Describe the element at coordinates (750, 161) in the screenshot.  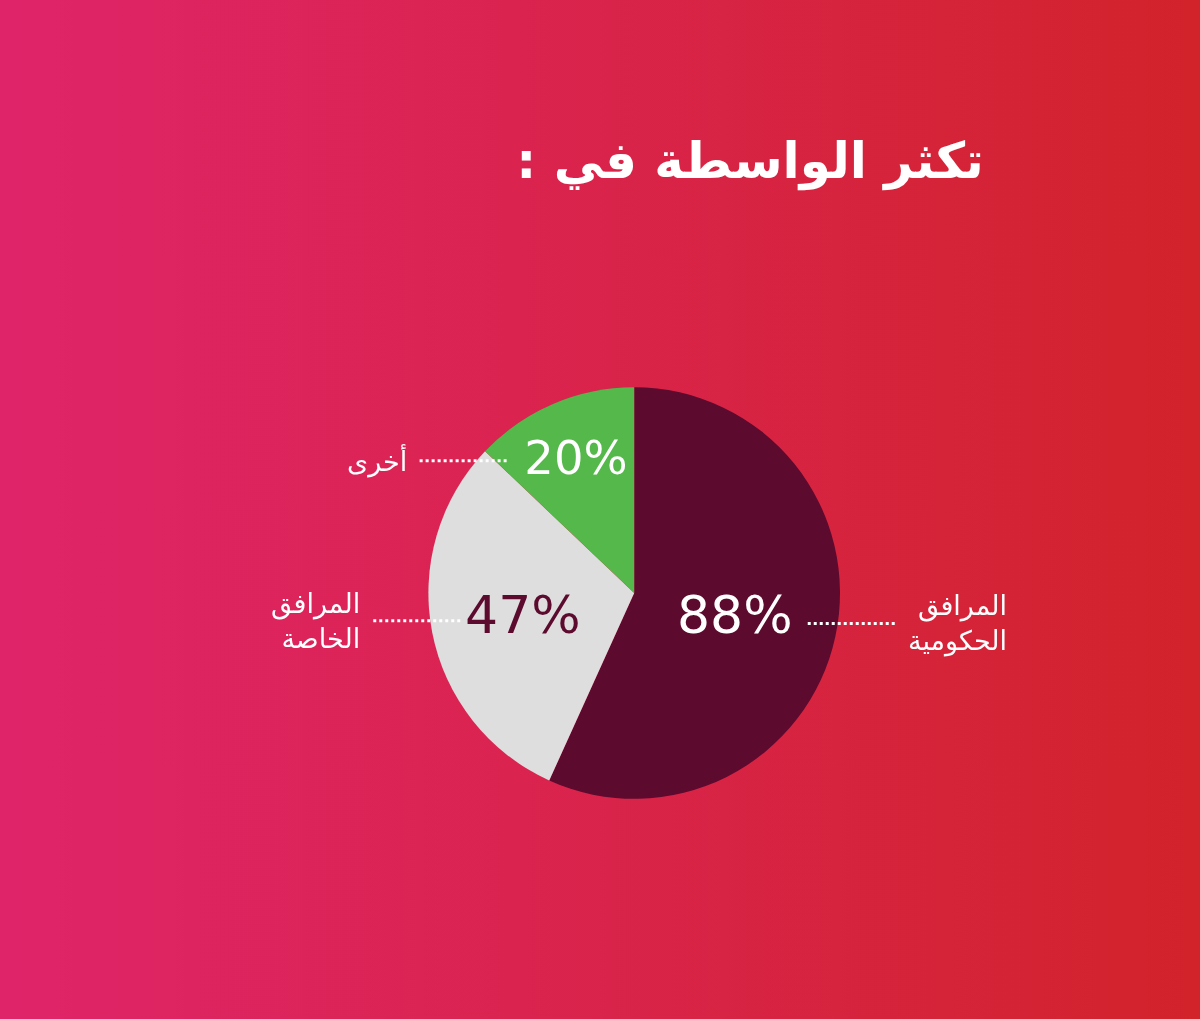
I see `chart-title: تكثر الواسطة في :` at that location.